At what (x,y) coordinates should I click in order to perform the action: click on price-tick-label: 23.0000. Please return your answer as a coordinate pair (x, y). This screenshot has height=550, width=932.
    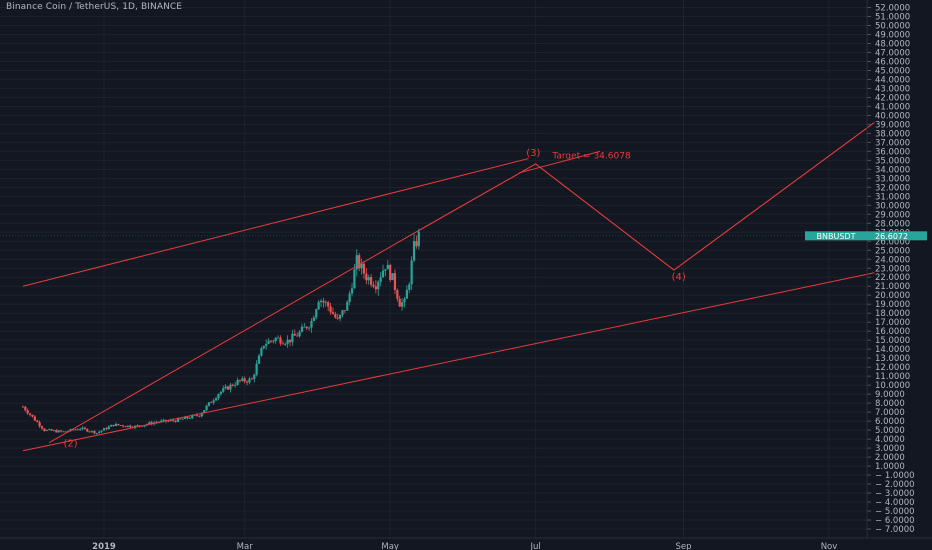
    Looking at the image, I should click on (892, 269).